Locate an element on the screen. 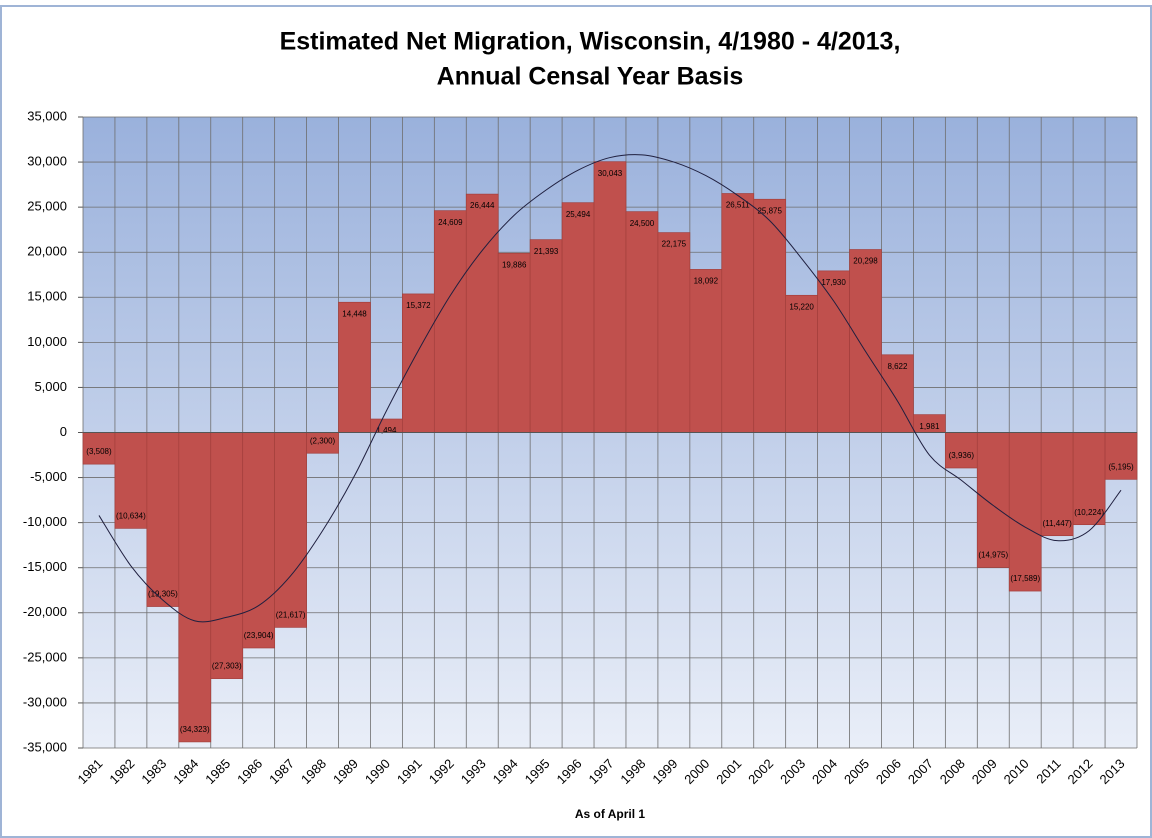  value-label: (3,508) is located at coordinates (99, 451).